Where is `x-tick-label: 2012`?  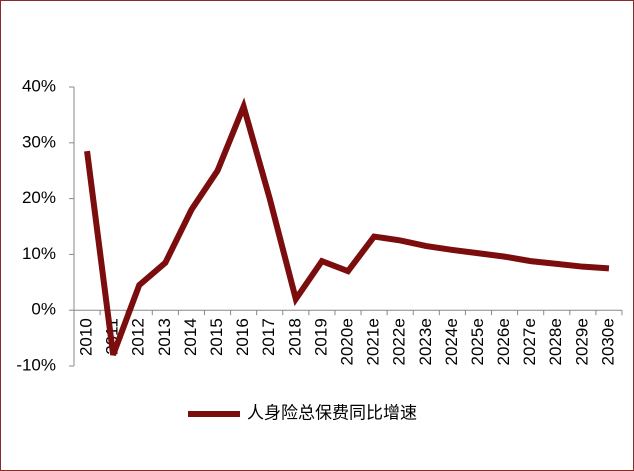 x-tick-label: 2012 is located at coordinates (138, 337).